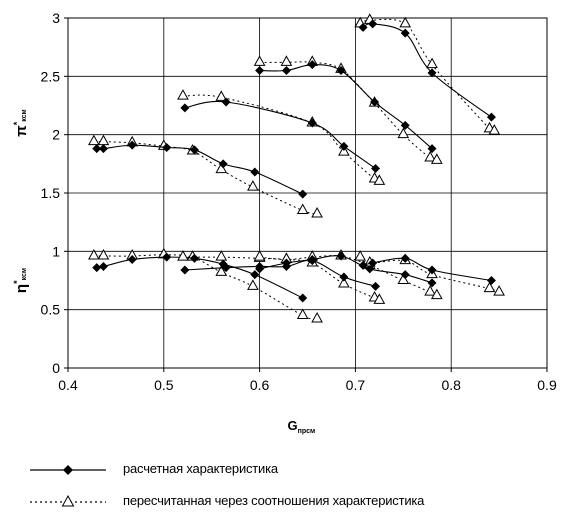  What do you see at coordinates (260, 385) in the screenshot?
I see `x-tick-label: 0.6` at bounding box center [260, 385].